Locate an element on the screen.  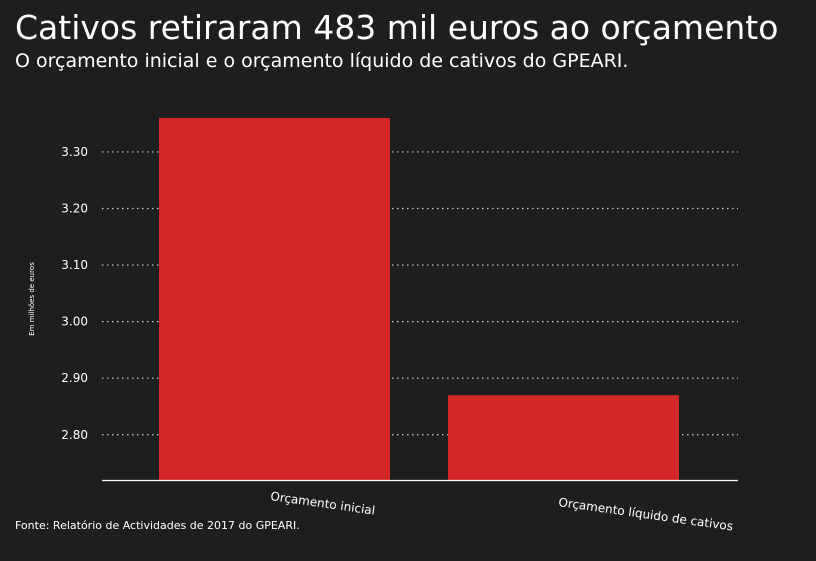
y-tick-label: 3.00 is located at coordinates (74, 322).